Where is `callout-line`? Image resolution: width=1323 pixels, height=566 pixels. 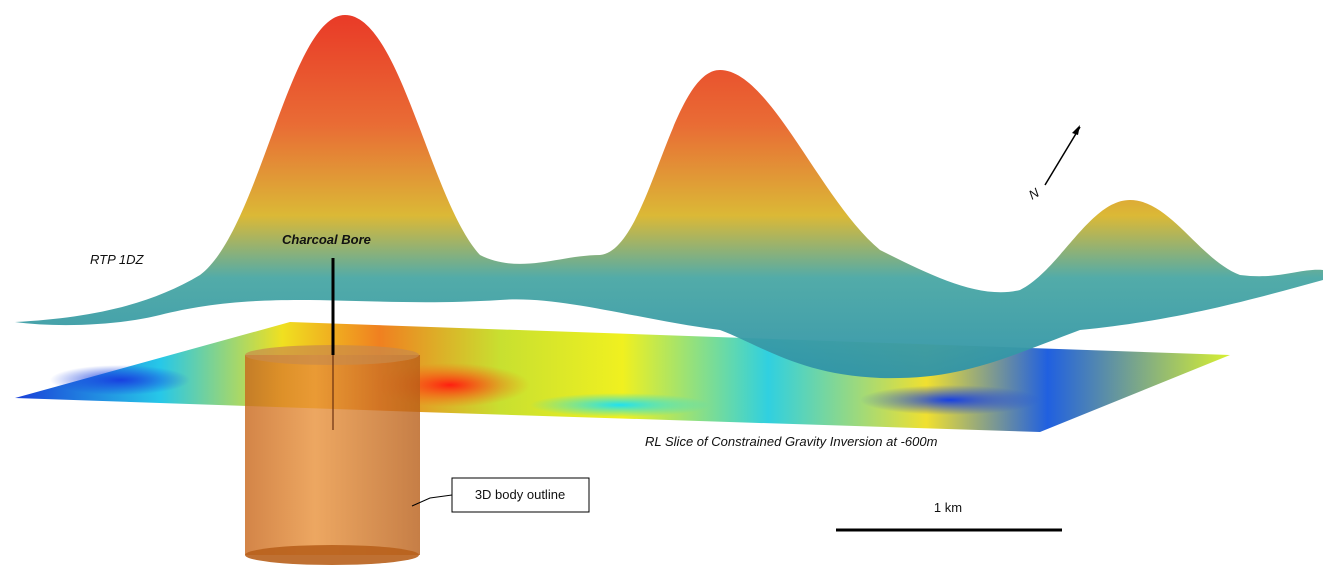 callout-line is located at coordinates (432, 500).